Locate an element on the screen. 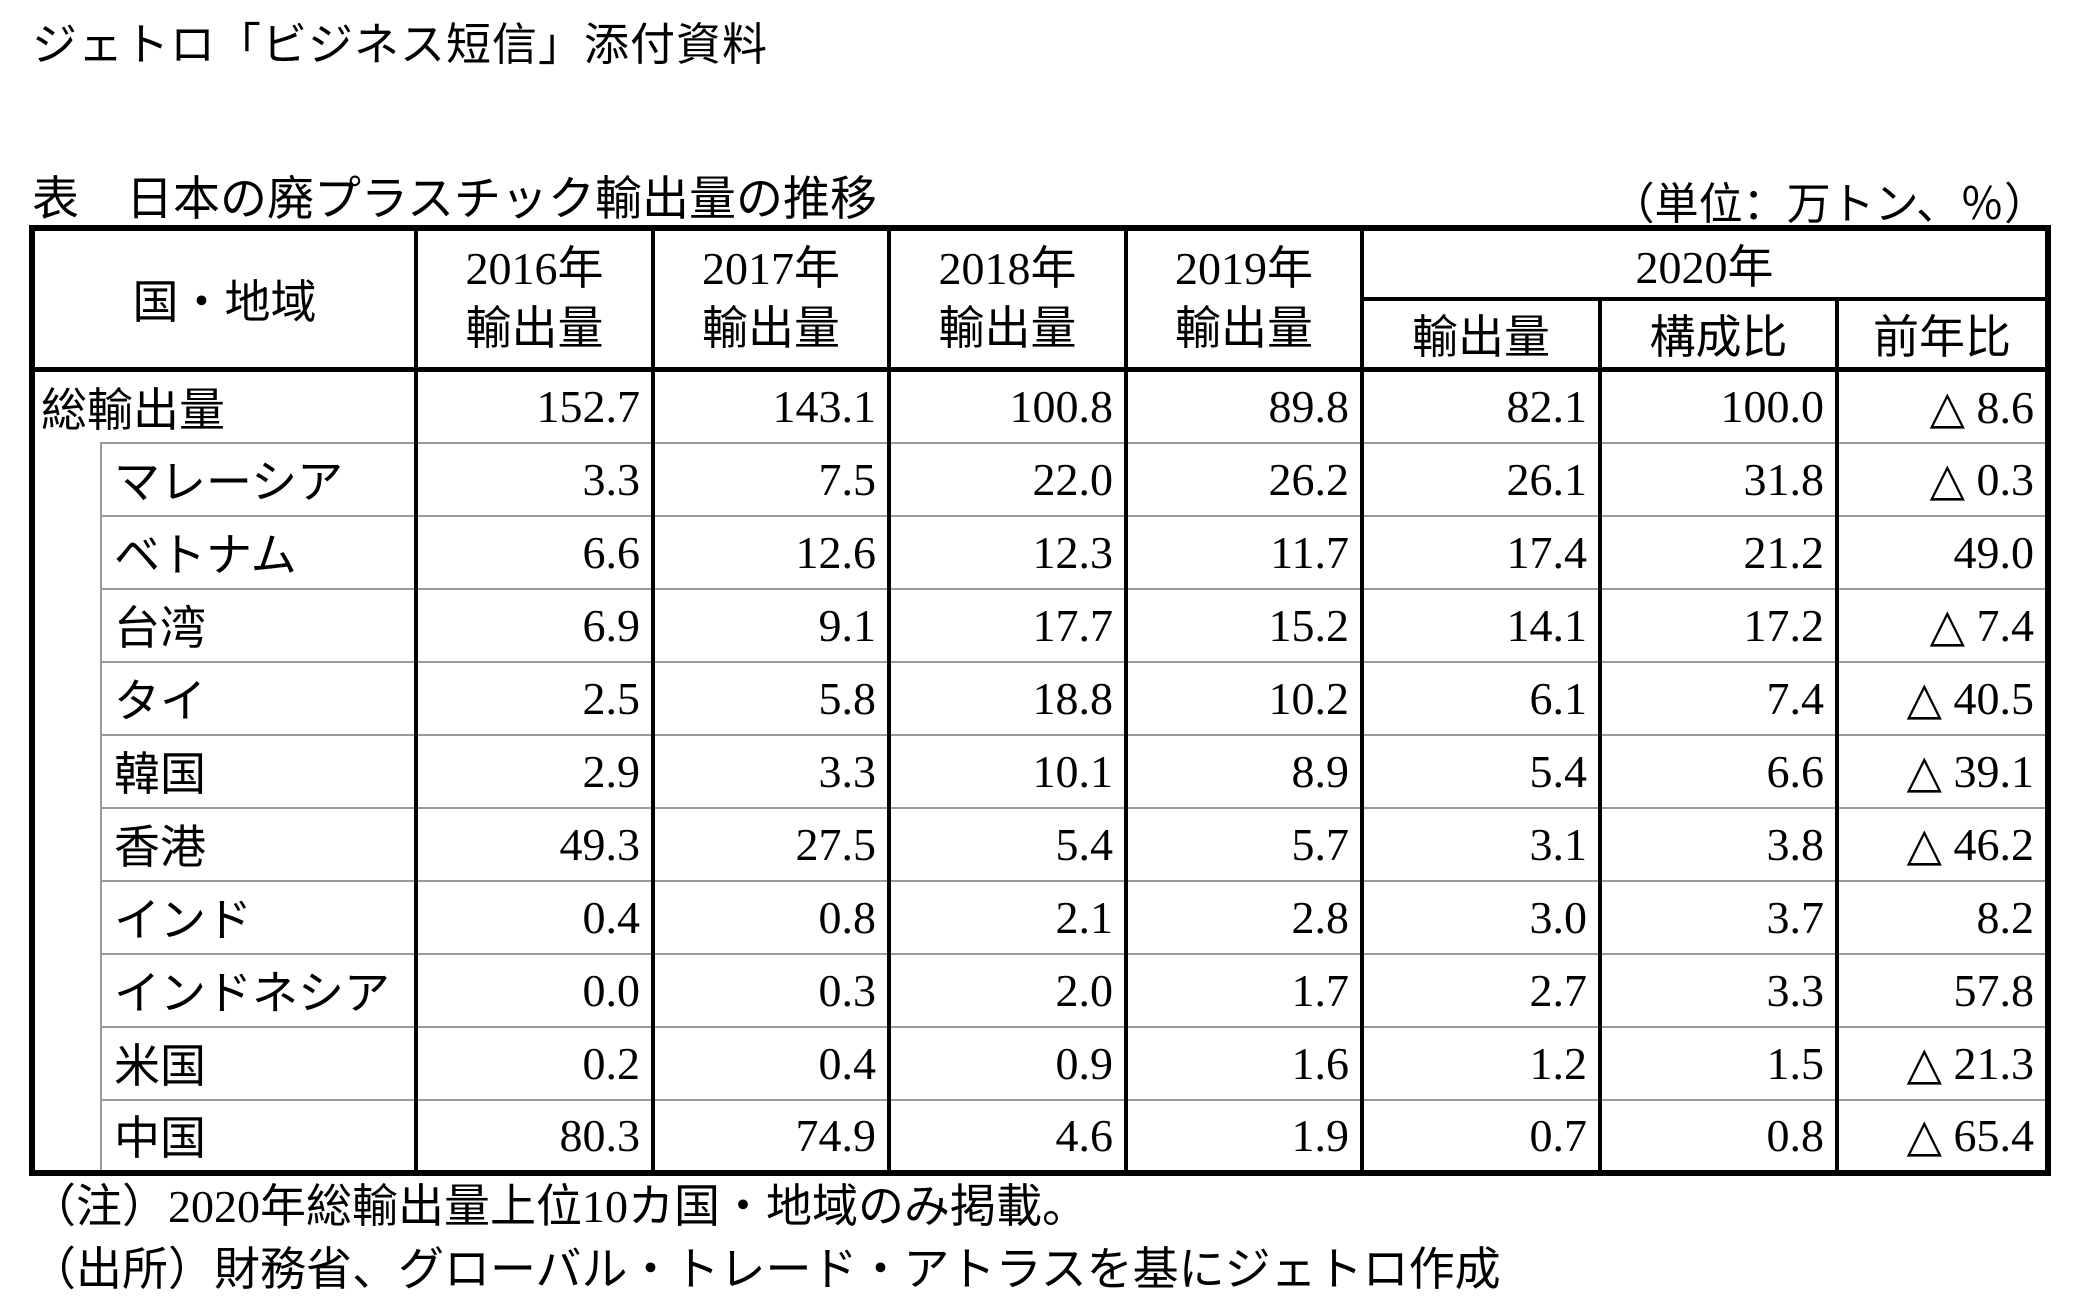 Image resolution: width=2082 pixels, height=1306 pixels. header-2017-volume: 輸出量 is located at coordinates (771, 328).